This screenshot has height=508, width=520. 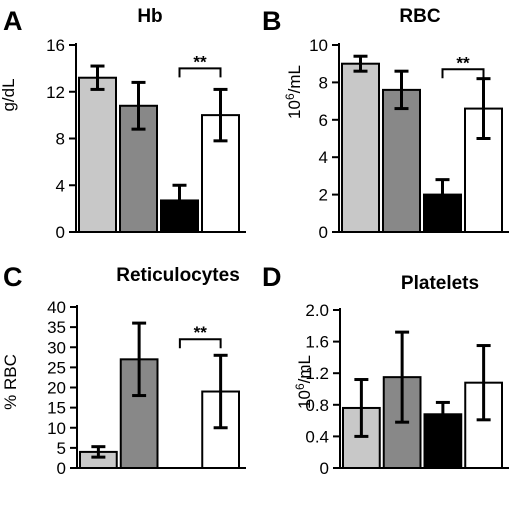 What do you see at coordinates (323, 195) in the screenshot?
I see `y-tick-label: 2` at bounding box center [323, 195].